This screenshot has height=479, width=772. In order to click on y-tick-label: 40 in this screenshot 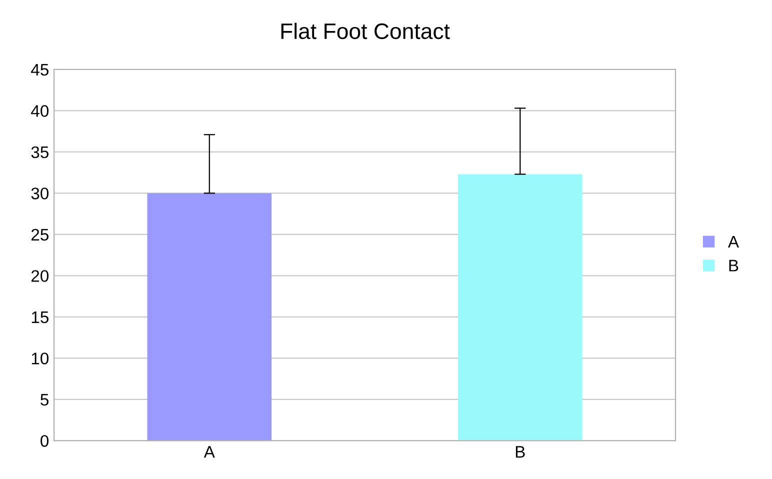, I will do `click(40, 111)`.